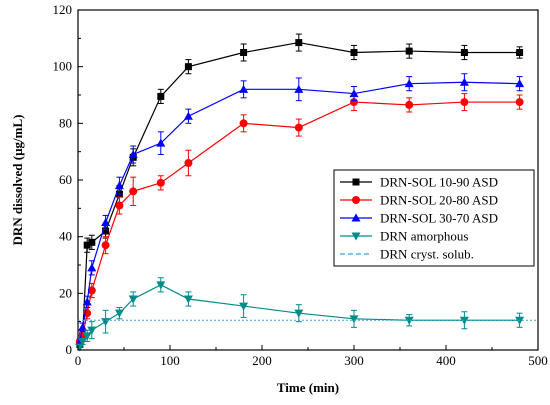 This screenshot has height=405, width=550. What do you see at coordinates (17, 180) in the screenshot?
I see `y-axis-title: DRN dissolved (µg/mL)` at bounding box center [17, 180].